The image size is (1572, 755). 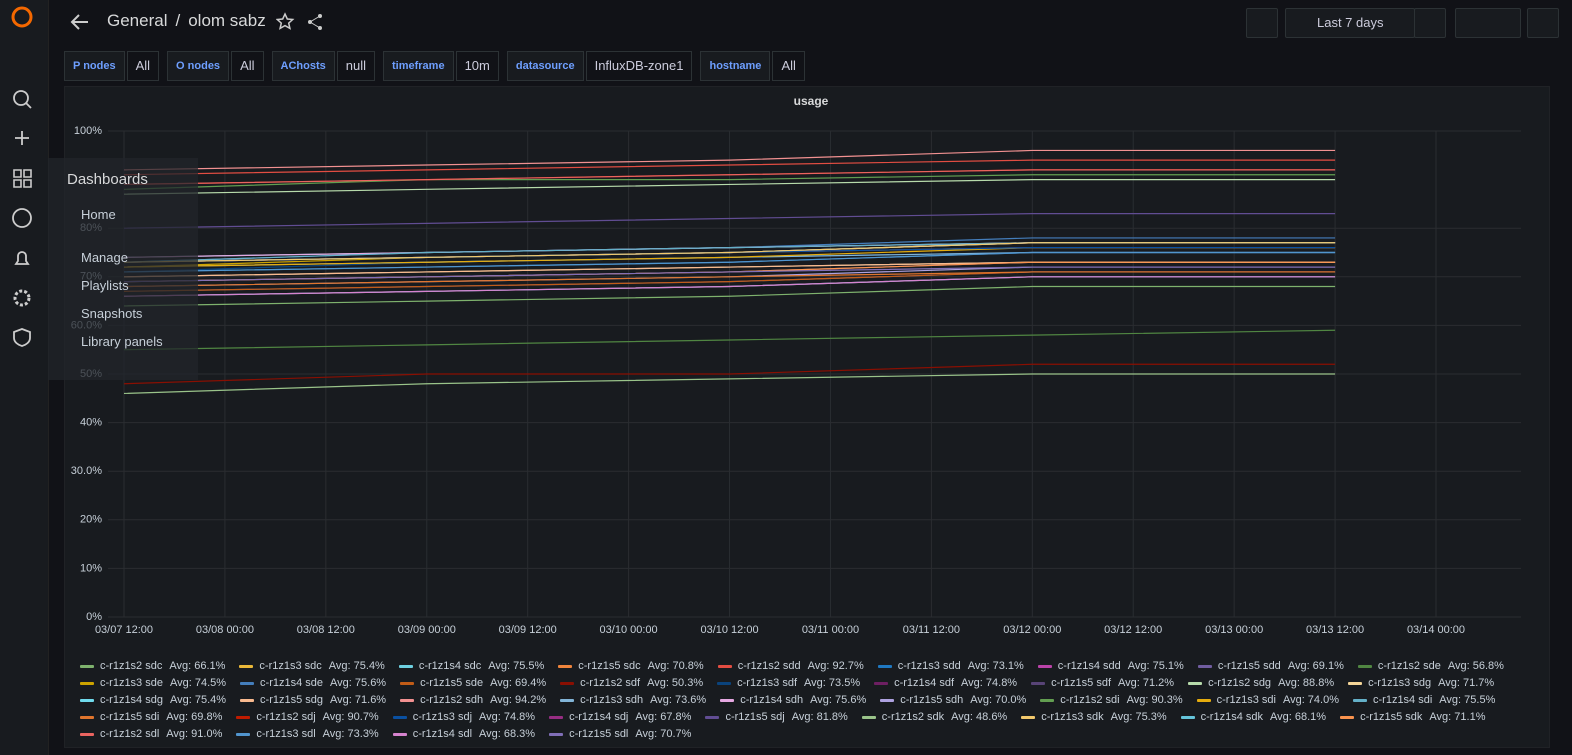 I want to click on legend-item: c-r1z1s3 sde Avg: 74.5%, so click(x=153, y=683).